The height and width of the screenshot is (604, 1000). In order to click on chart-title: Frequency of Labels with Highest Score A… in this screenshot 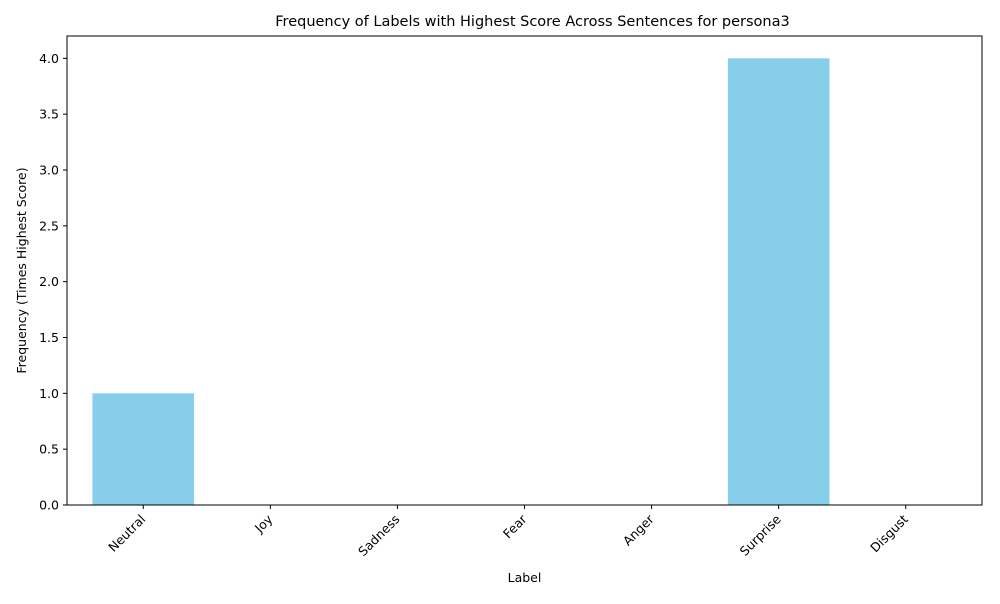, I will do `click(532, 22)`.